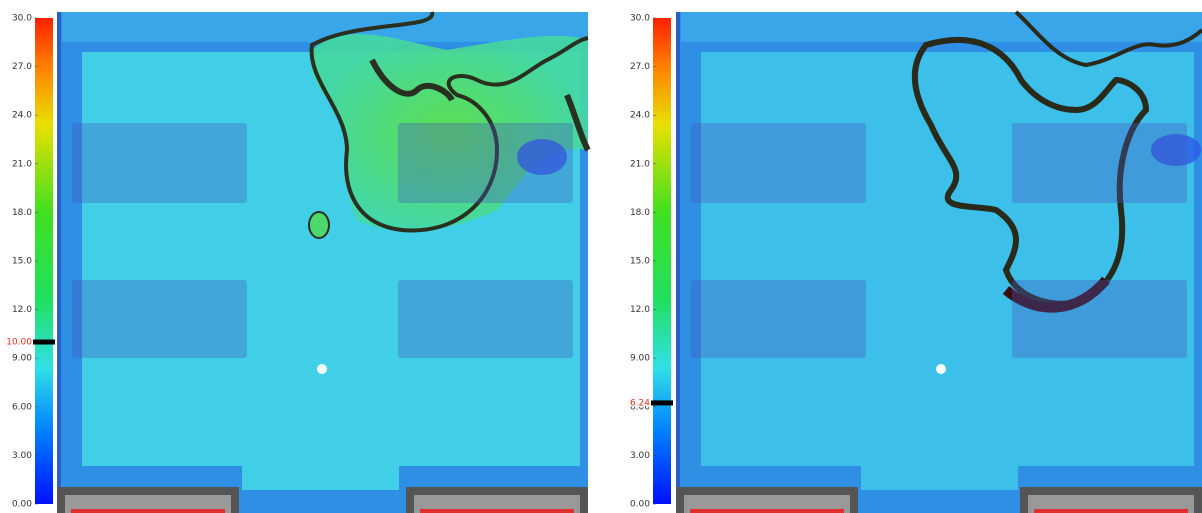 The height and width of the screenshot is (513, 1202). Describe the element at coordinates (19, 343) in the screenshot. I see `threshold-label: 10.00` at that location.